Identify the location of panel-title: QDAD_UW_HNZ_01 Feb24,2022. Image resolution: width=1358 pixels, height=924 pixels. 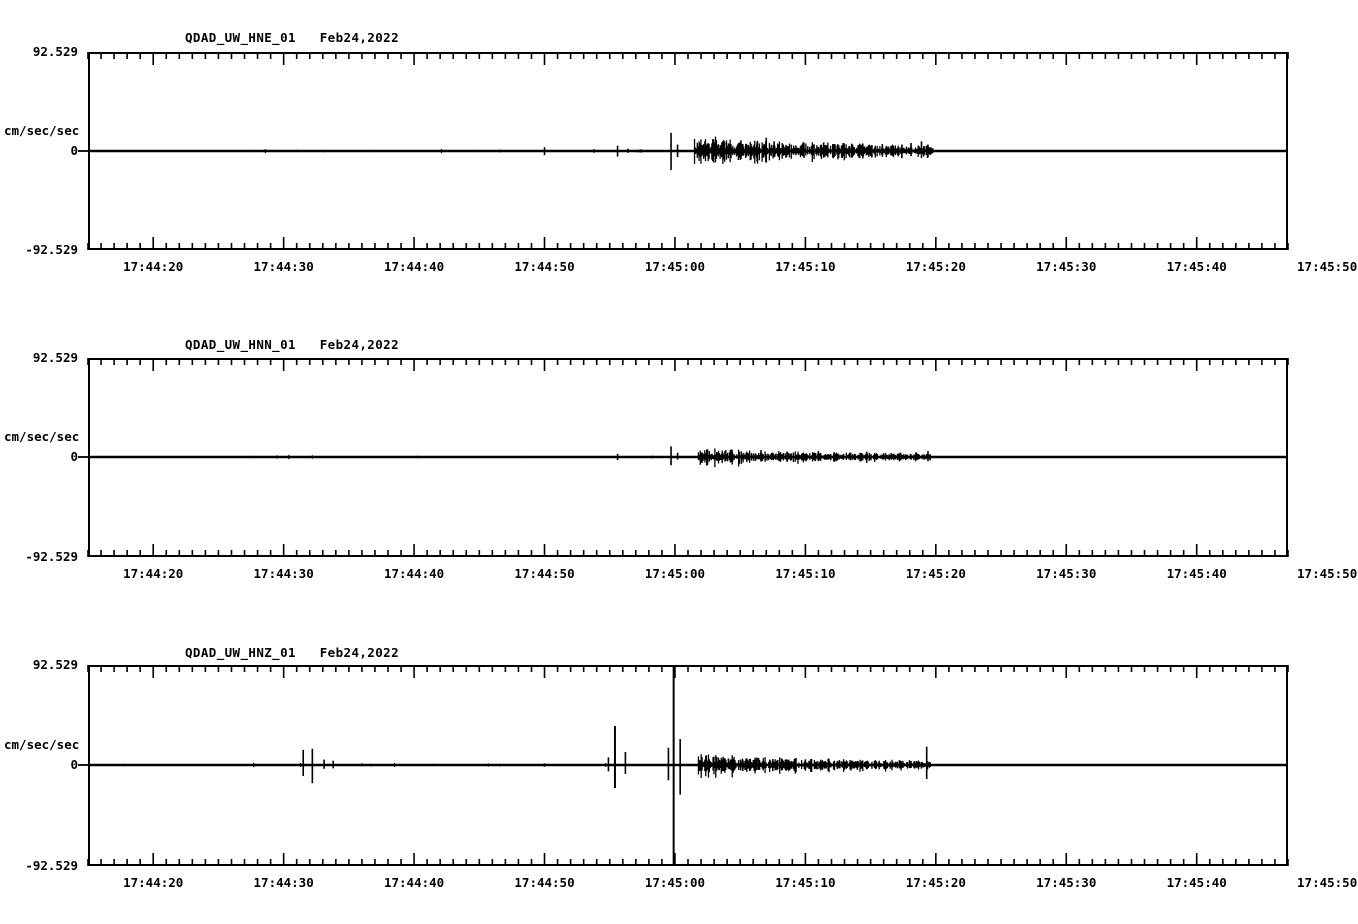
(292, 652).